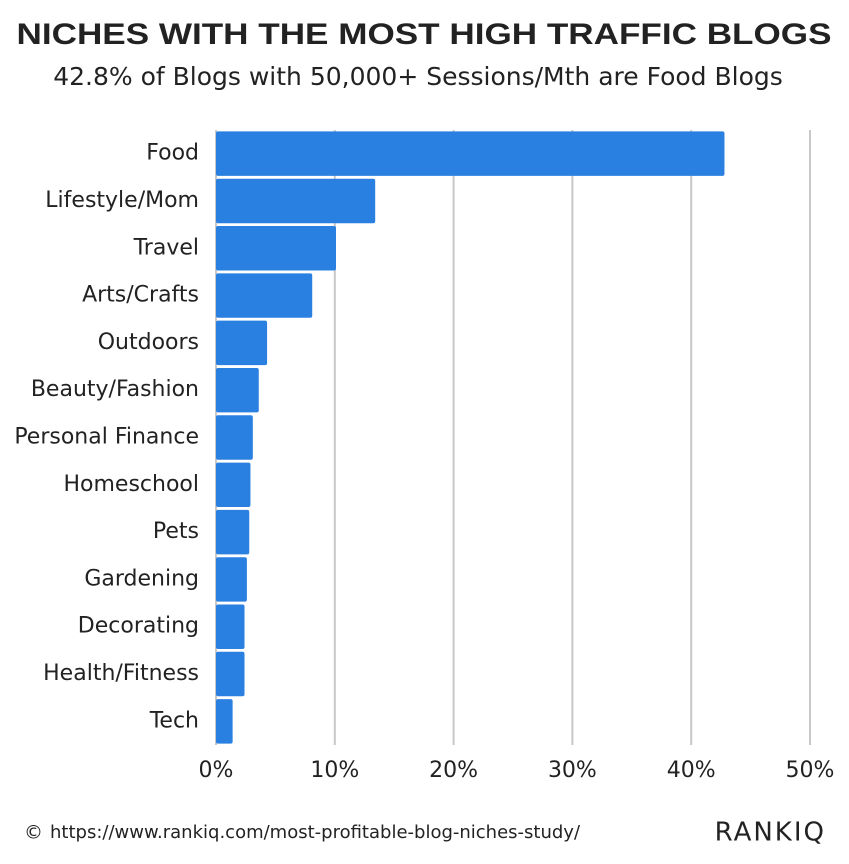  What do you see at coordinates (770, 833) in the screenshot?
I see `logo: RANKIQ` at bounding box center [770, 833].